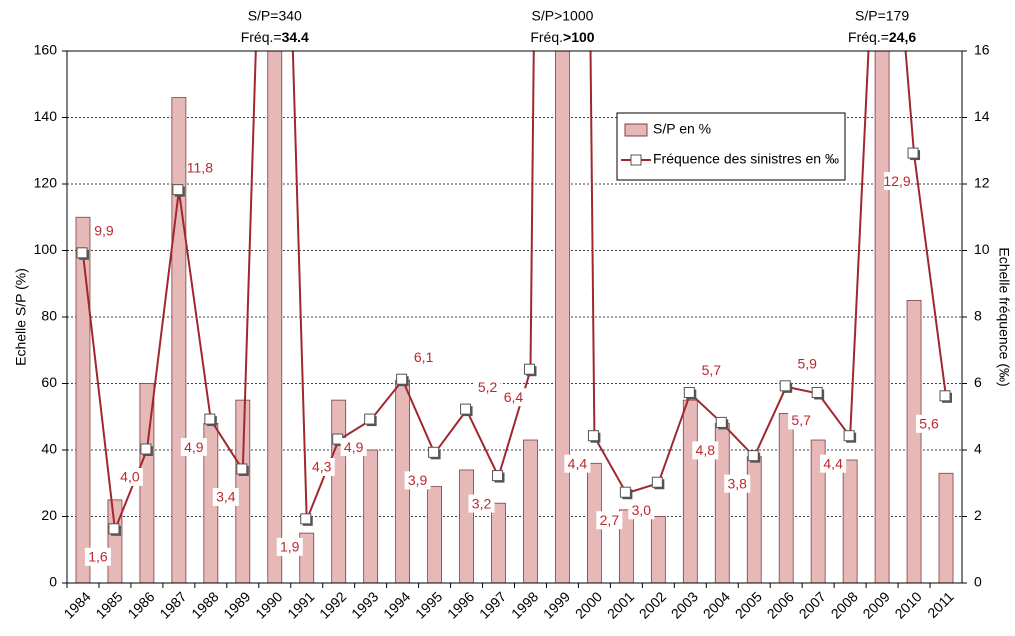 The image size is (1015, 636). Describe the element at coordinates (844, 604) in the screenshot. I see `x-tick-label: 2008` at that location.